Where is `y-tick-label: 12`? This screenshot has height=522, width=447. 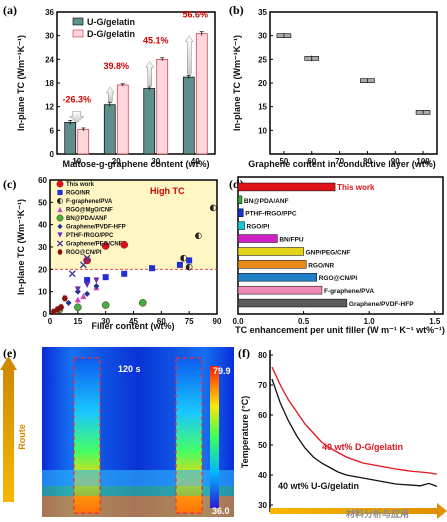
y-tick-label: 12 is located at coordinates (49, 107).